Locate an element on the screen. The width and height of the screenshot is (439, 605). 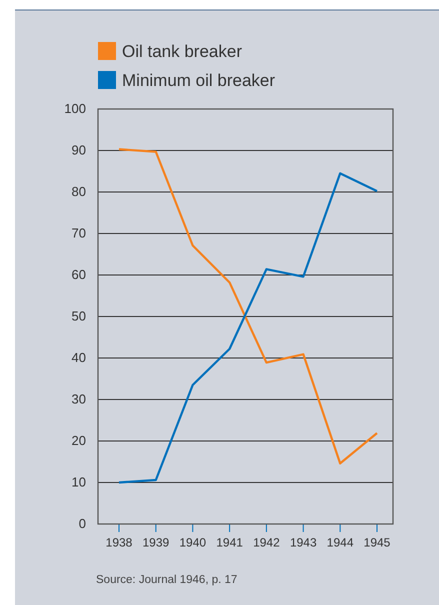
x-tick-label: 1938 is located at coordinates (119, 543).